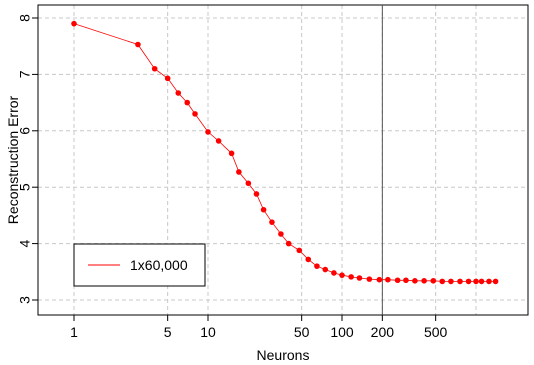 This screenshot has width=534, height=365. Describe the element at coordinates (74, 332) in the screenshot. I see `x-tick-label: 1` at that location.